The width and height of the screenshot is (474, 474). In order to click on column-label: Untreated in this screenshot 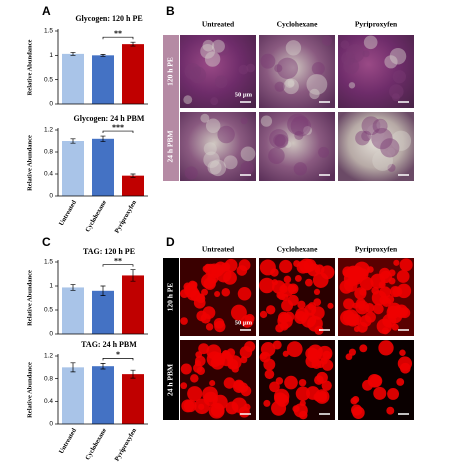, I will do `click(218, 24)`.